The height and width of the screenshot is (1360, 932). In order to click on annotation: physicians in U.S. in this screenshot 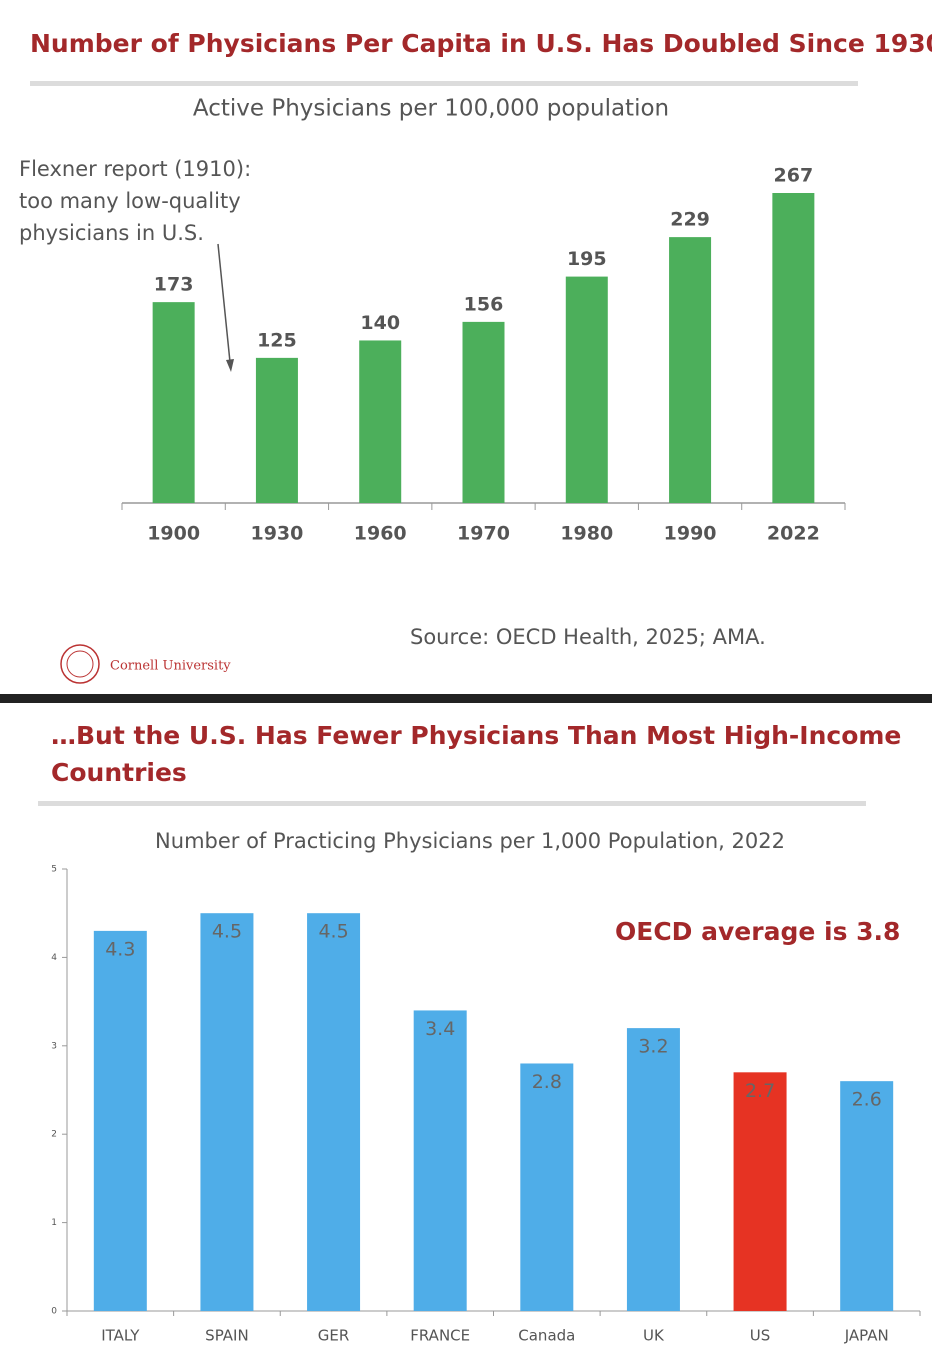, I will do `click(111, 233)`.